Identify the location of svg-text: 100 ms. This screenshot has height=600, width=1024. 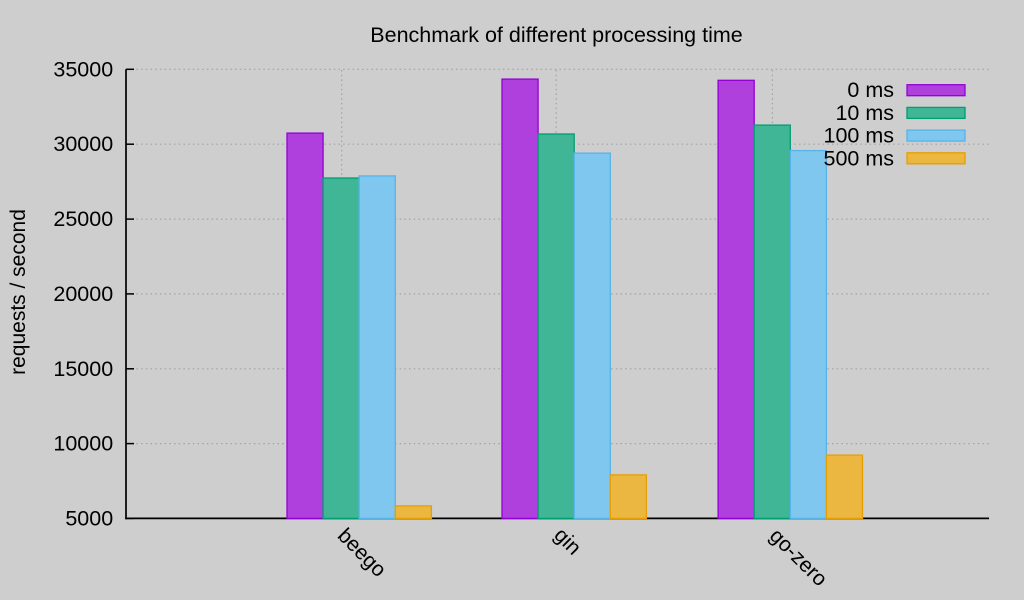
(858, 136).